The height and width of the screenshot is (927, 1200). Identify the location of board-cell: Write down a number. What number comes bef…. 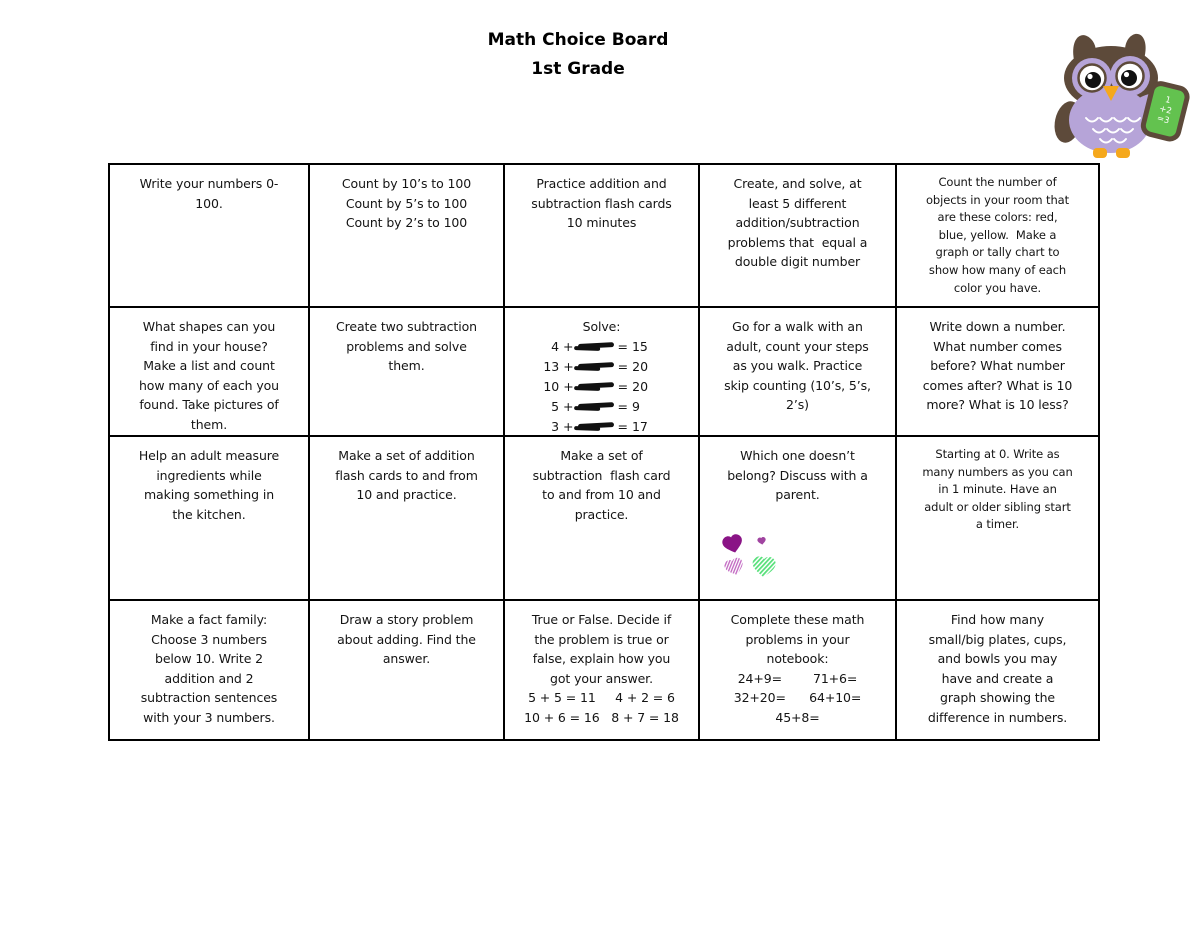
(997, 372).